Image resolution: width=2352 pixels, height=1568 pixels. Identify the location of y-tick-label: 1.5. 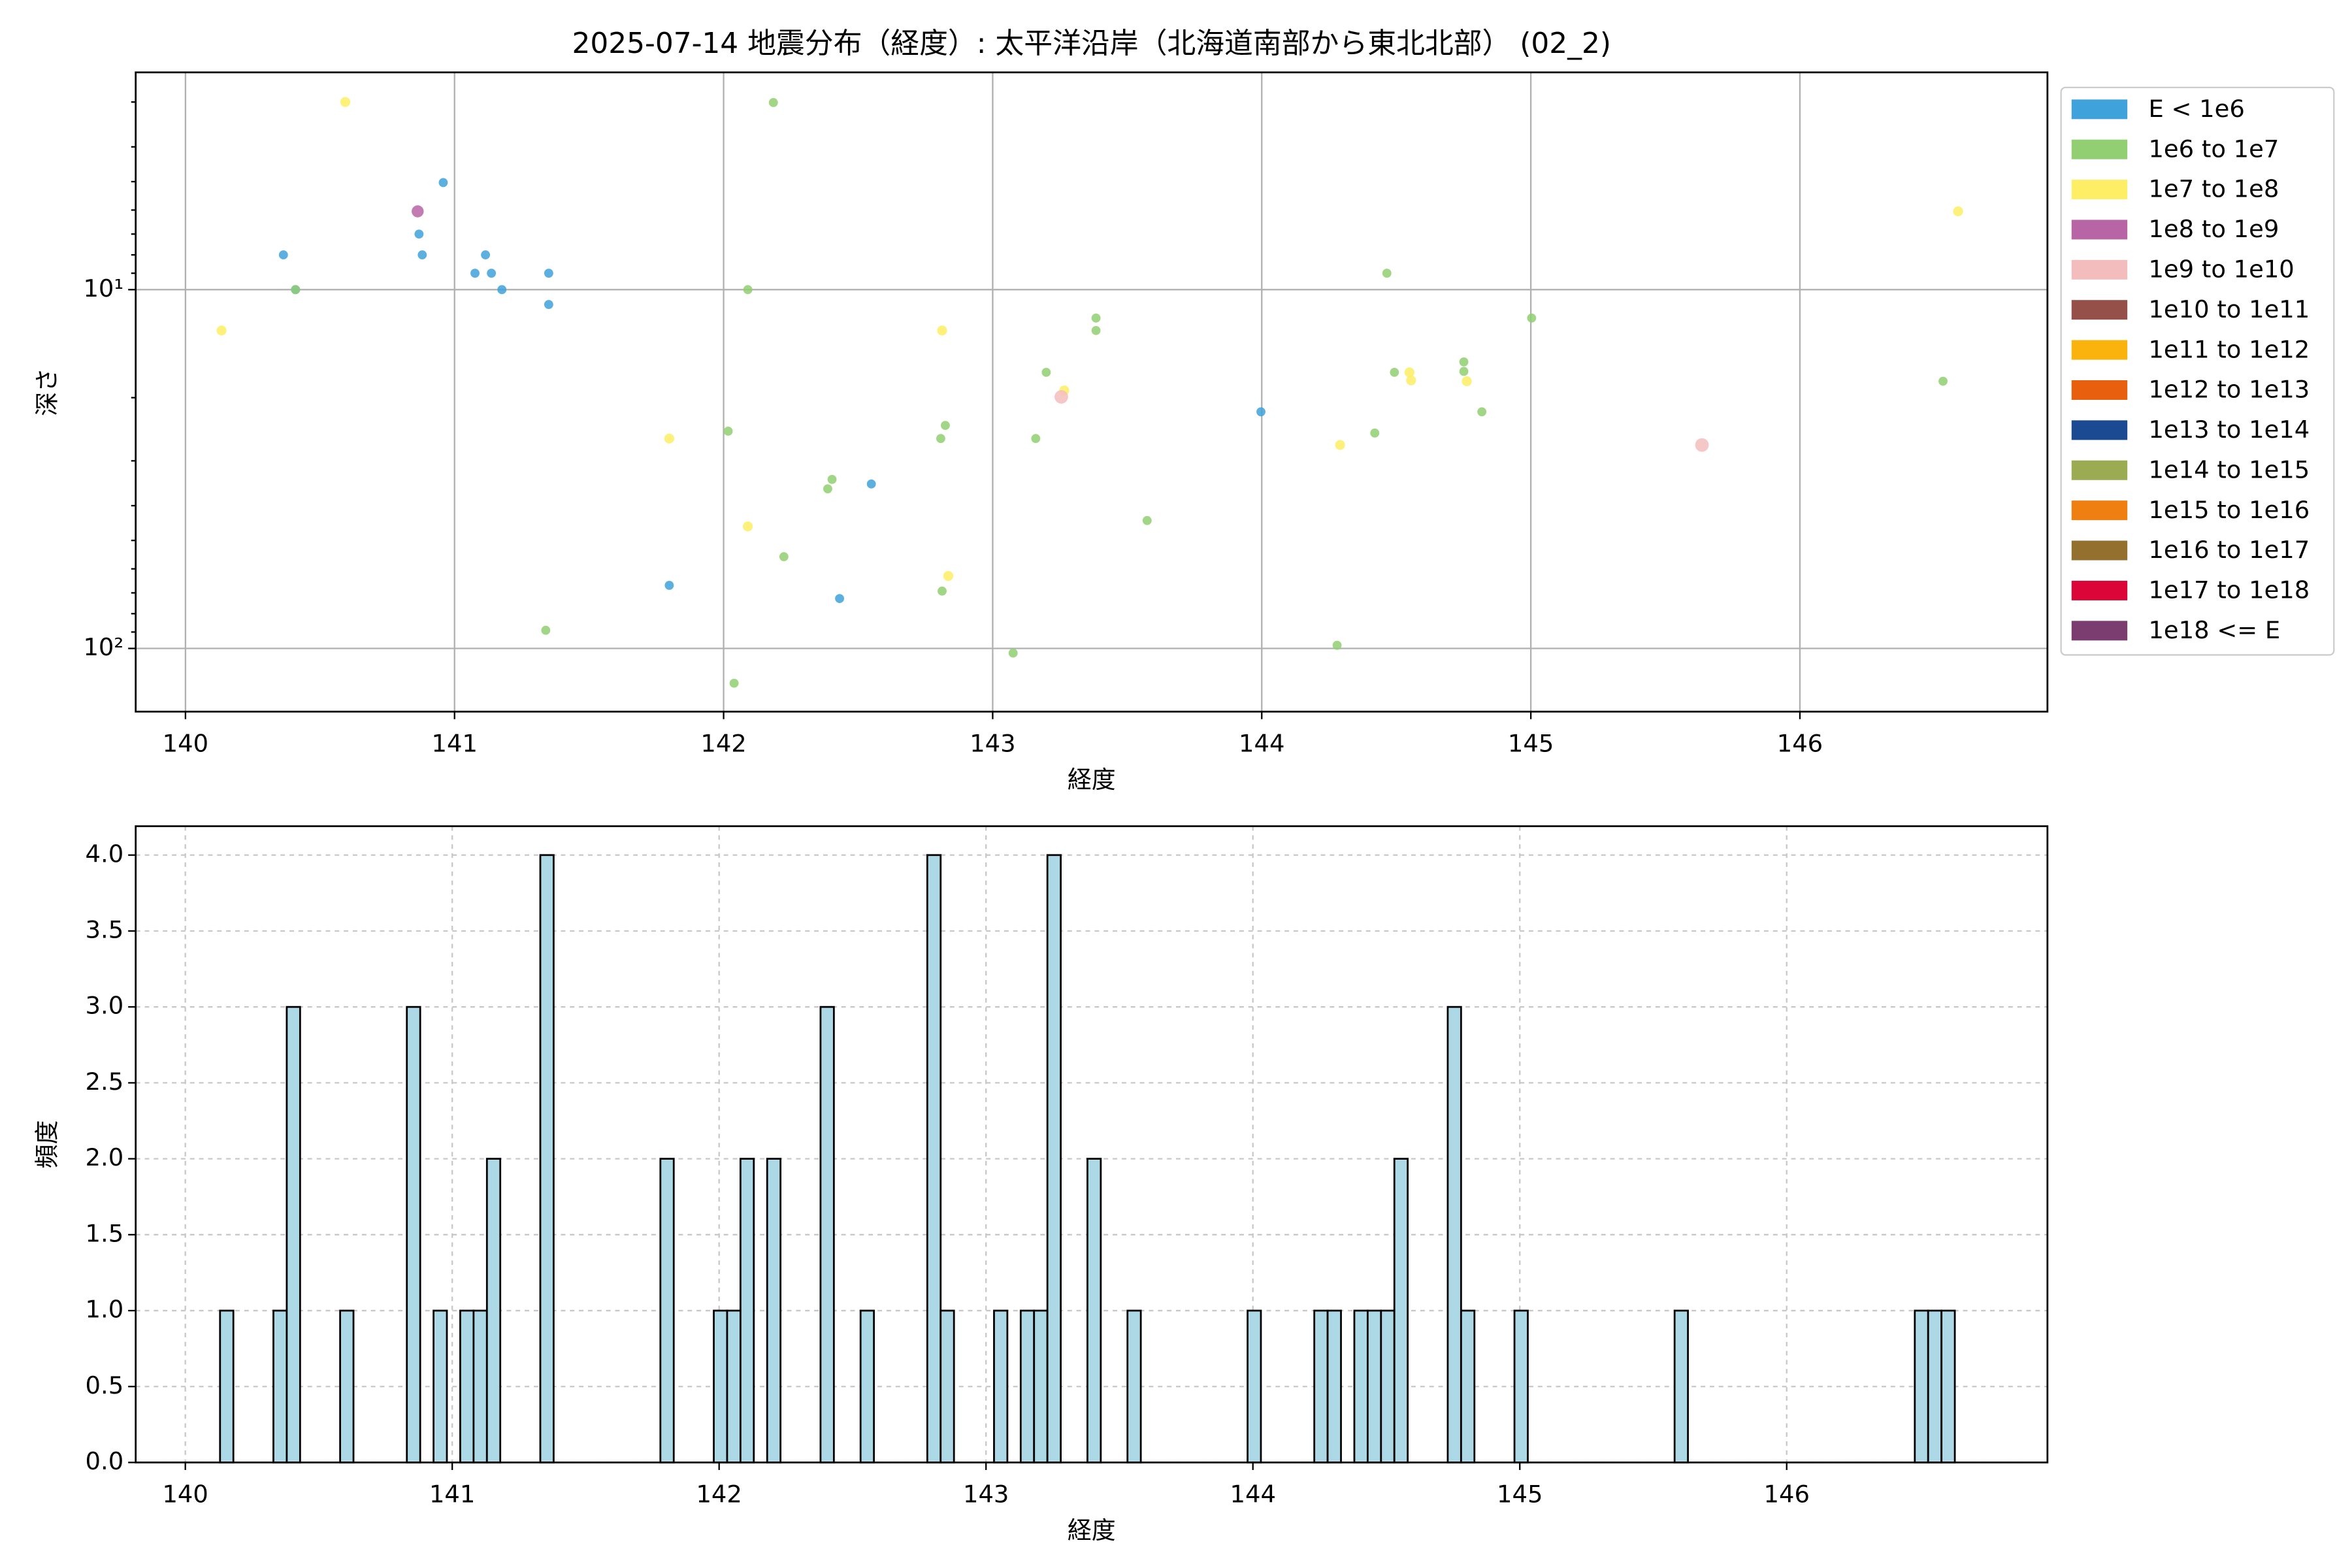
(105, 1233).